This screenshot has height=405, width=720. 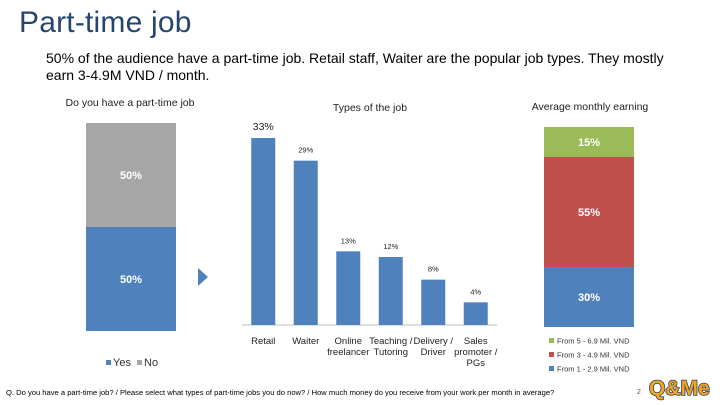 I want to click on stack-segment-yes, so click(x=131, y=279).